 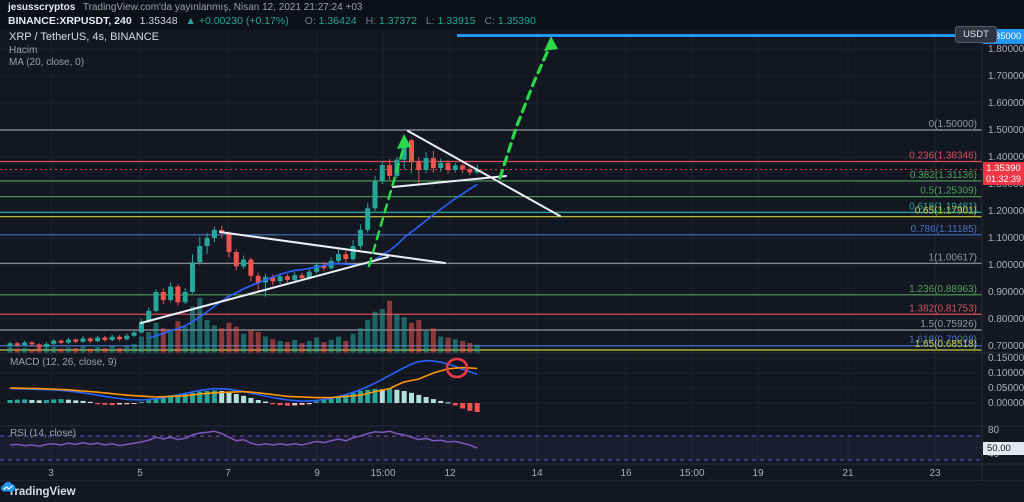 What do you see at coordinates (237, 21) in the screenshot?
I see `price-change: ▲ +0.00230 (+0.17%)` at bounding box center [237, 21].